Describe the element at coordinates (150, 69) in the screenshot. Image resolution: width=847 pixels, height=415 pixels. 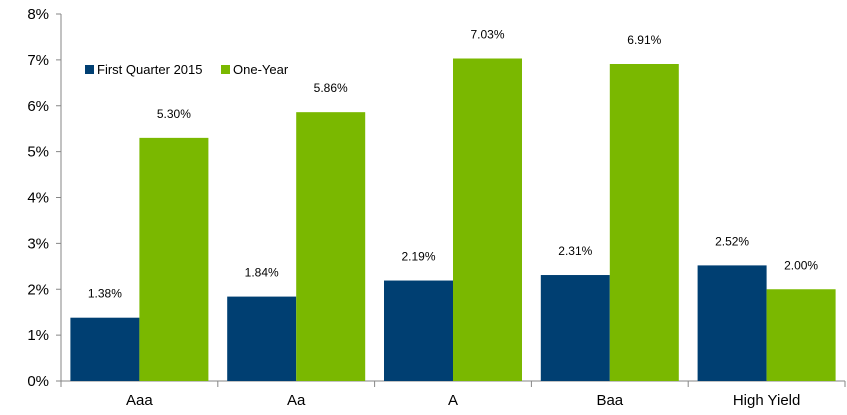
I see `legend-entry-label: First Quarter 2015` at that location.